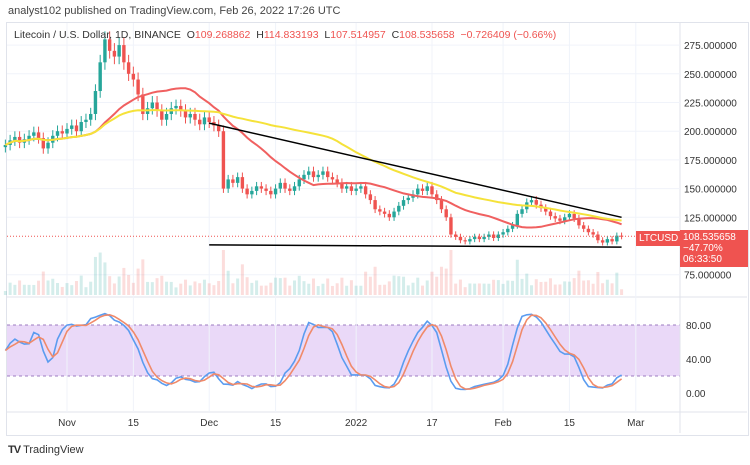 The height and width of the screenshot is (465, 750). What do you see at coordinates (710, 190) in the screenshot?
I see `price-tick: 150.000000` at bounding box center [710, 190].